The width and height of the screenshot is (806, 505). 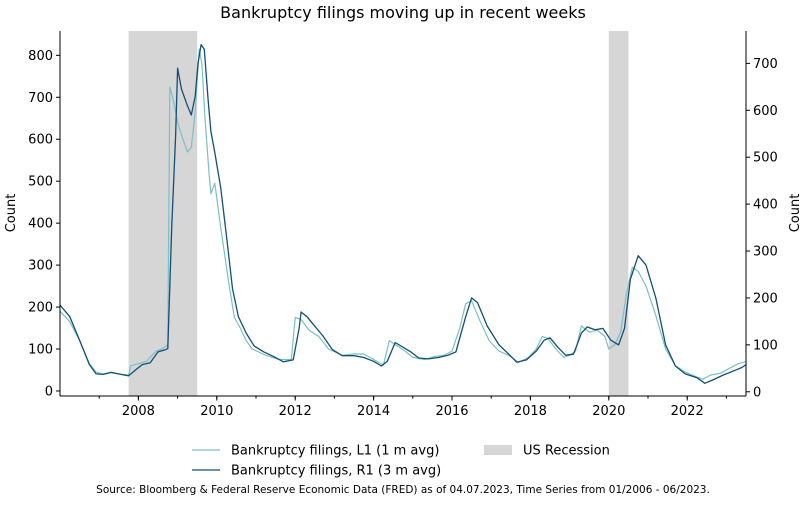 What do you see at coordinates (765, 111) in the screenshot?
I see `right-tick-label: 600` at bounding box center [765, 111].